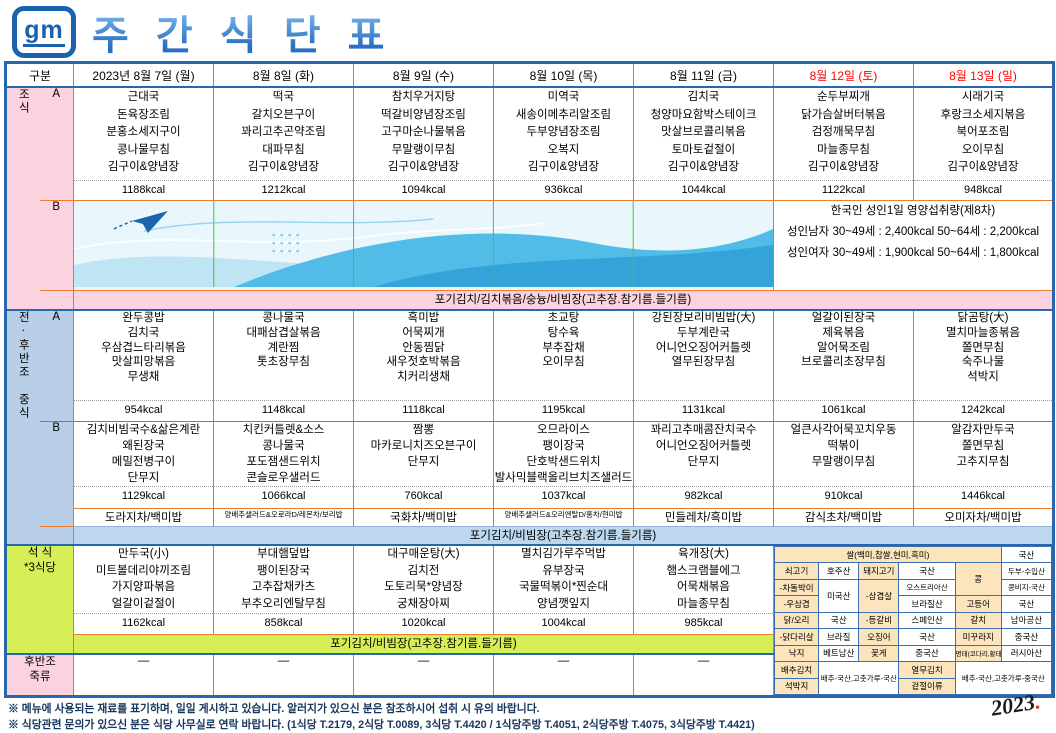 This screenshot has width=1056, height=733. Describe the element at coordinates (839, 571) in the screenshot. I see `origin-value: 호주산` at that location.